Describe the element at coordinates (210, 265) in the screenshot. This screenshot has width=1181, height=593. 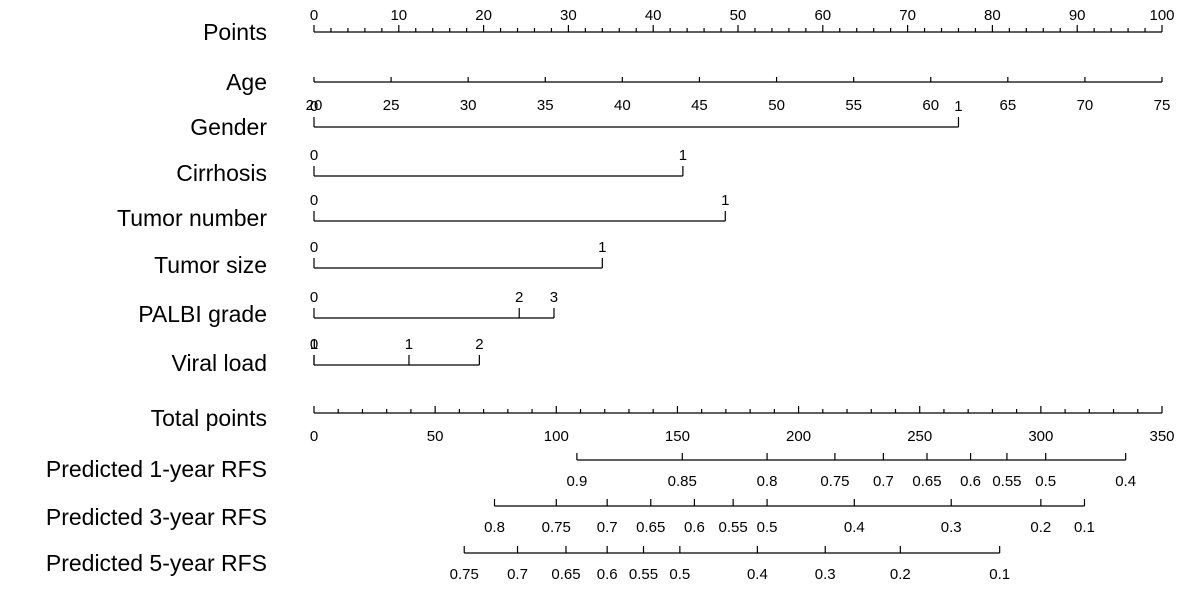
I see `row-label-tumor-size: Tumor size` at that location.